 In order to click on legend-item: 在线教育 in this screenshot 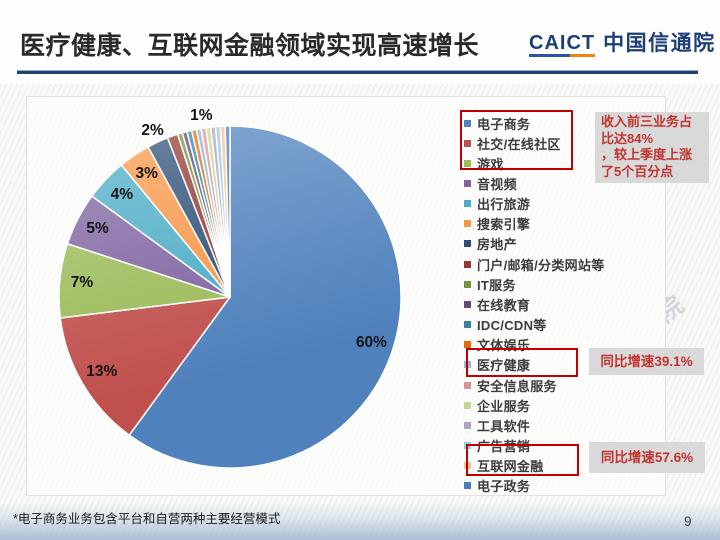, I will do `click(497, 304)`.